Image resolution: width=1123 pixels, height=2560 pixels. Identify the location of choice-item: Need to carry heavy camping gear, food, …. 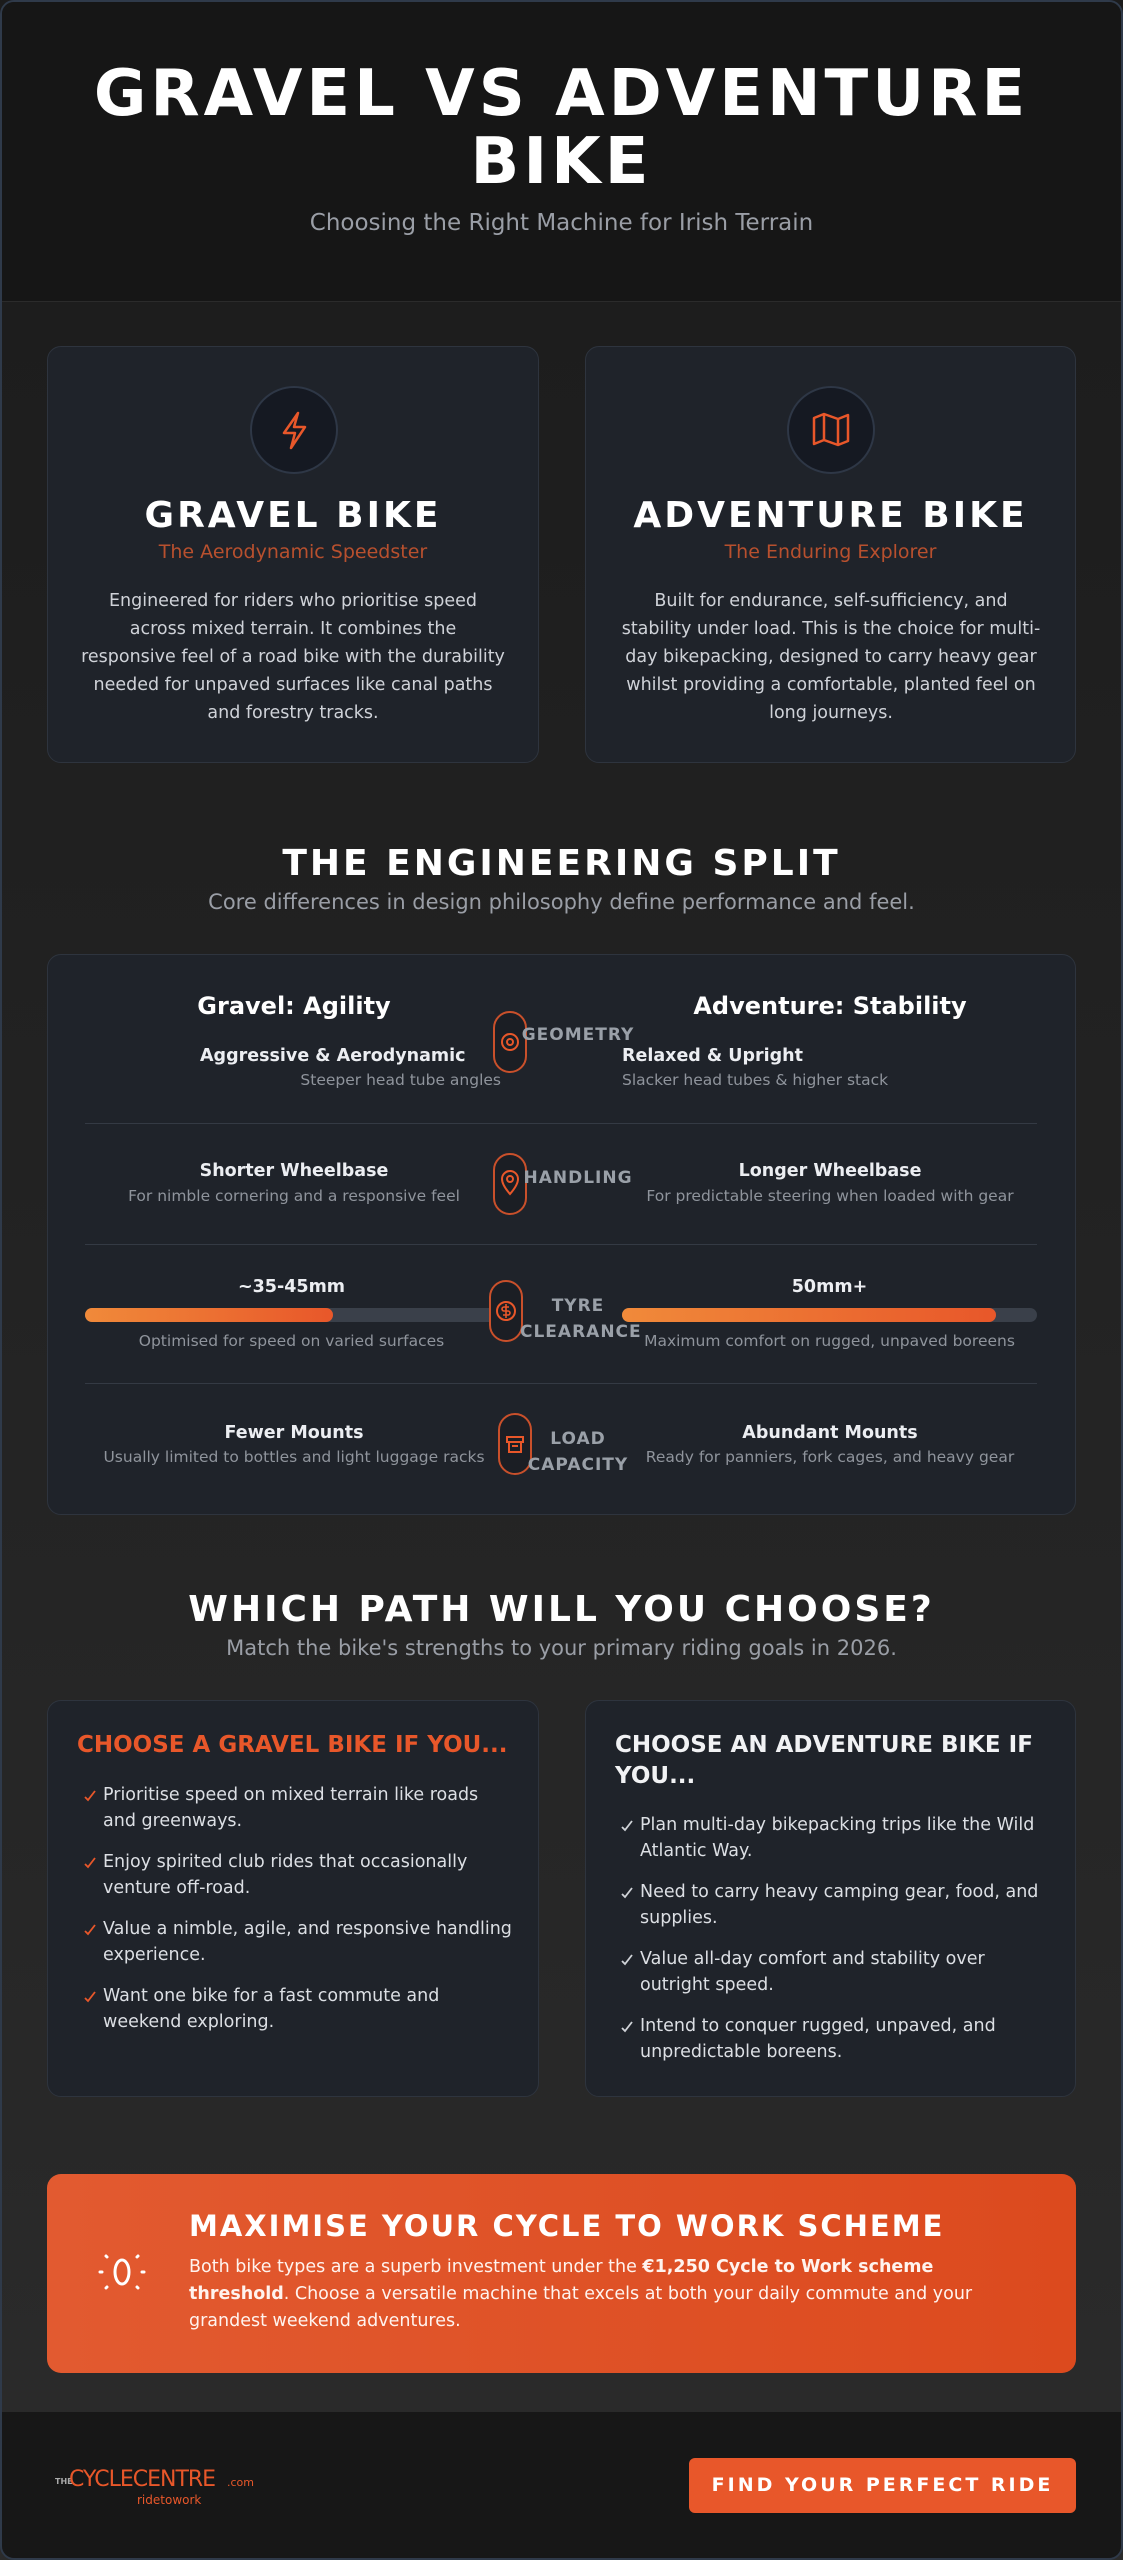
(839, 1905).